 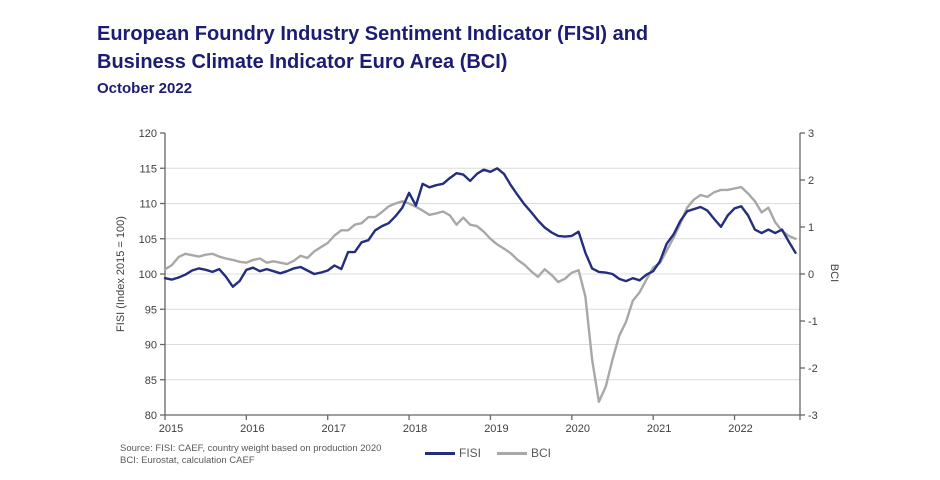 I want to click on right-tick-label: 0, so click(x=811, y=275).